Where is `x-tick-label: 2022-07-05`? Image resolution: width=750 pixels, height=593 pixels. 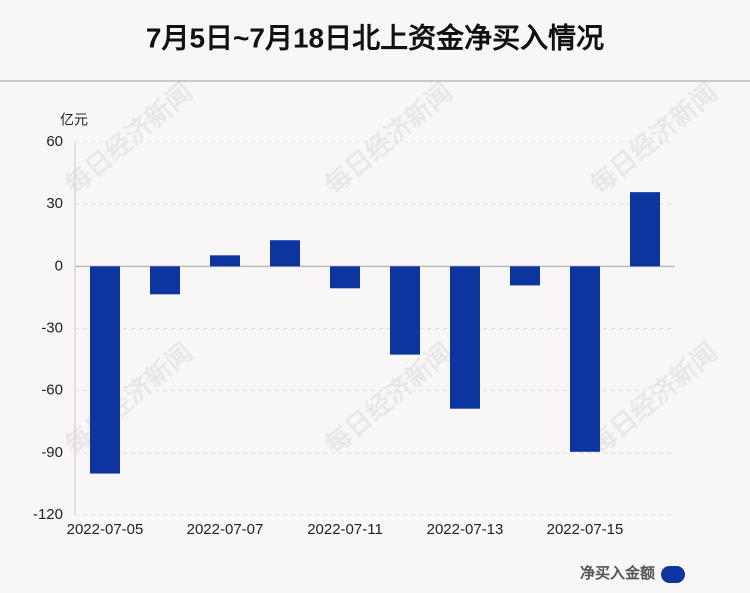 x-tick-label: 2022-07-05 is located at coordinates (105, 529).